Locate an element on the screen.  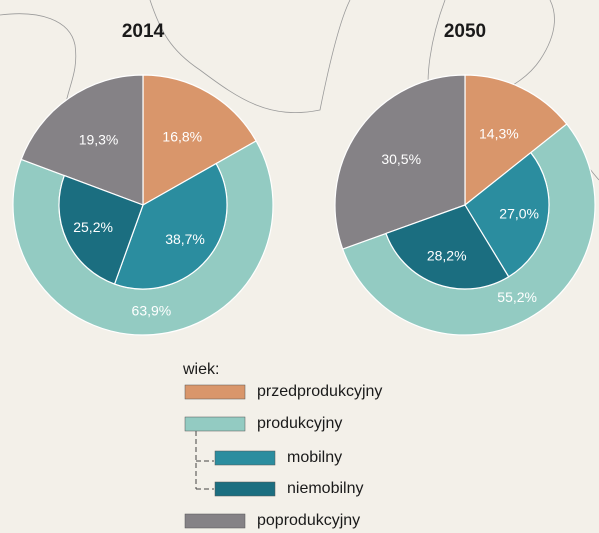
value-label: 28,2% is located at coordinates (447, 256).